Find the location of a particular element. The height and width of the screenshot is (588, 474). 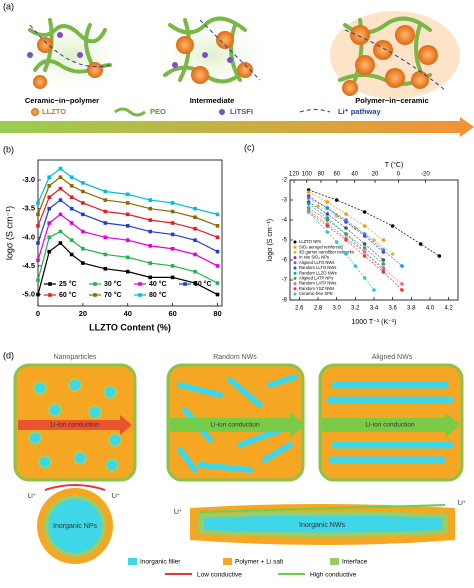

panel-title: Random NWs is located at coordinates (235, 357).